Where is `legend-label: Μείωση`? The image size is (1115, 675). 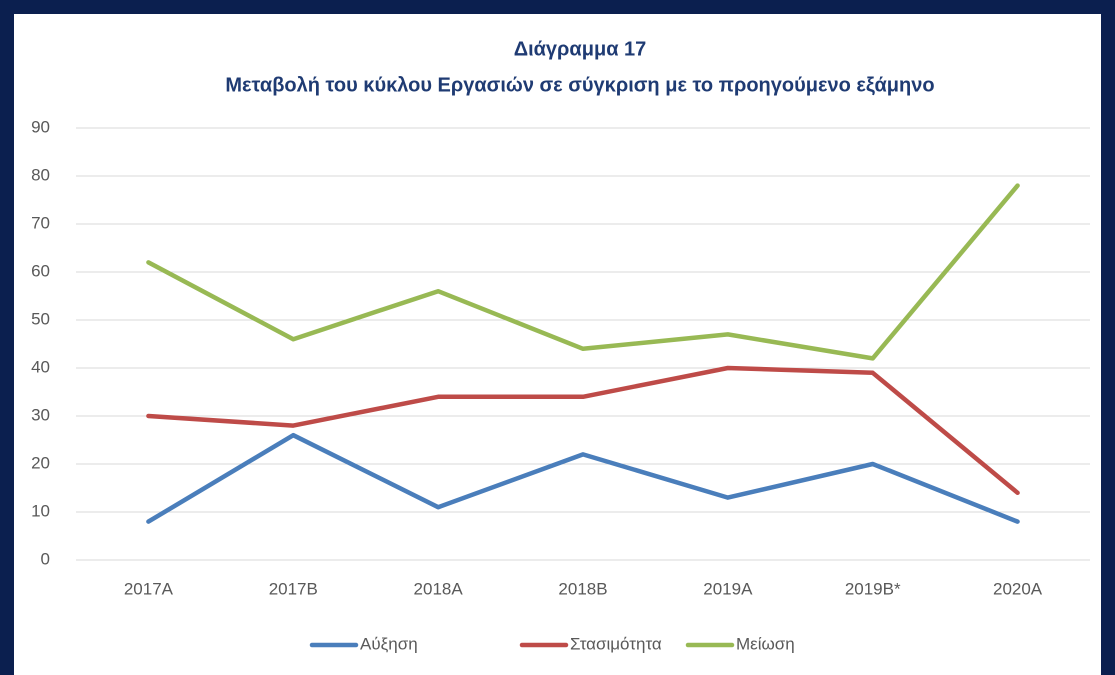
legend-label: Μείωση is located at coordinates (765, 643).